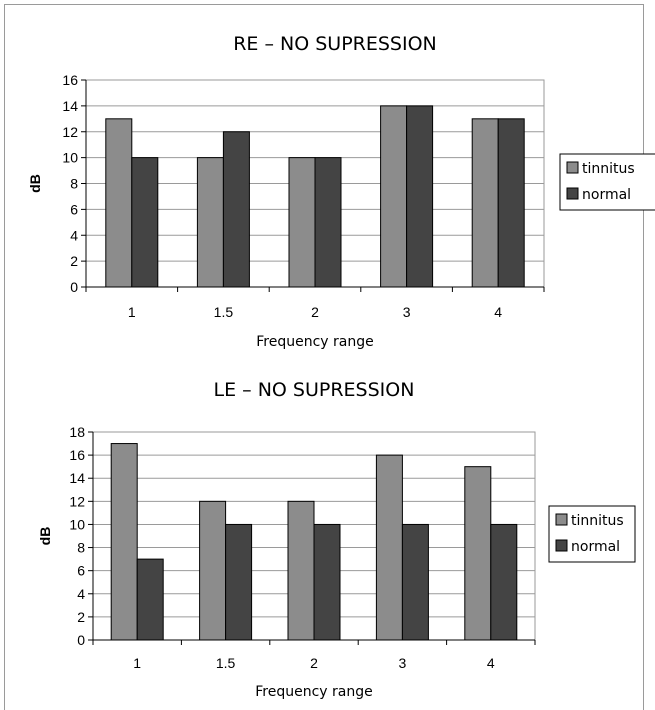  What do you see at coordinates (77, 432) in the screenshot?
I see `y-tick-label: 18` at bounding box center [77, 432].